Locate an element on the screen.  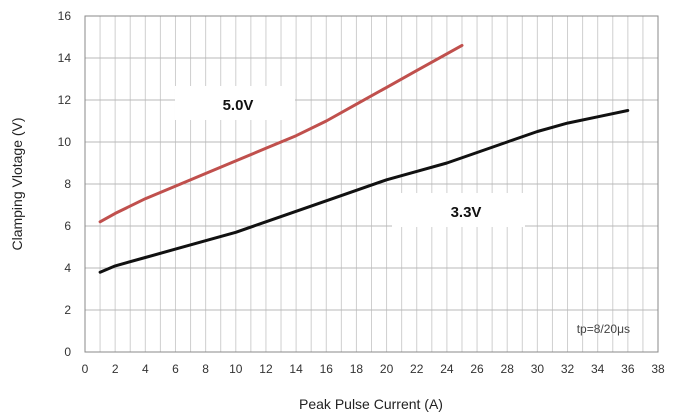
y-tick-label: 4 is located at coordinates (67, 268).